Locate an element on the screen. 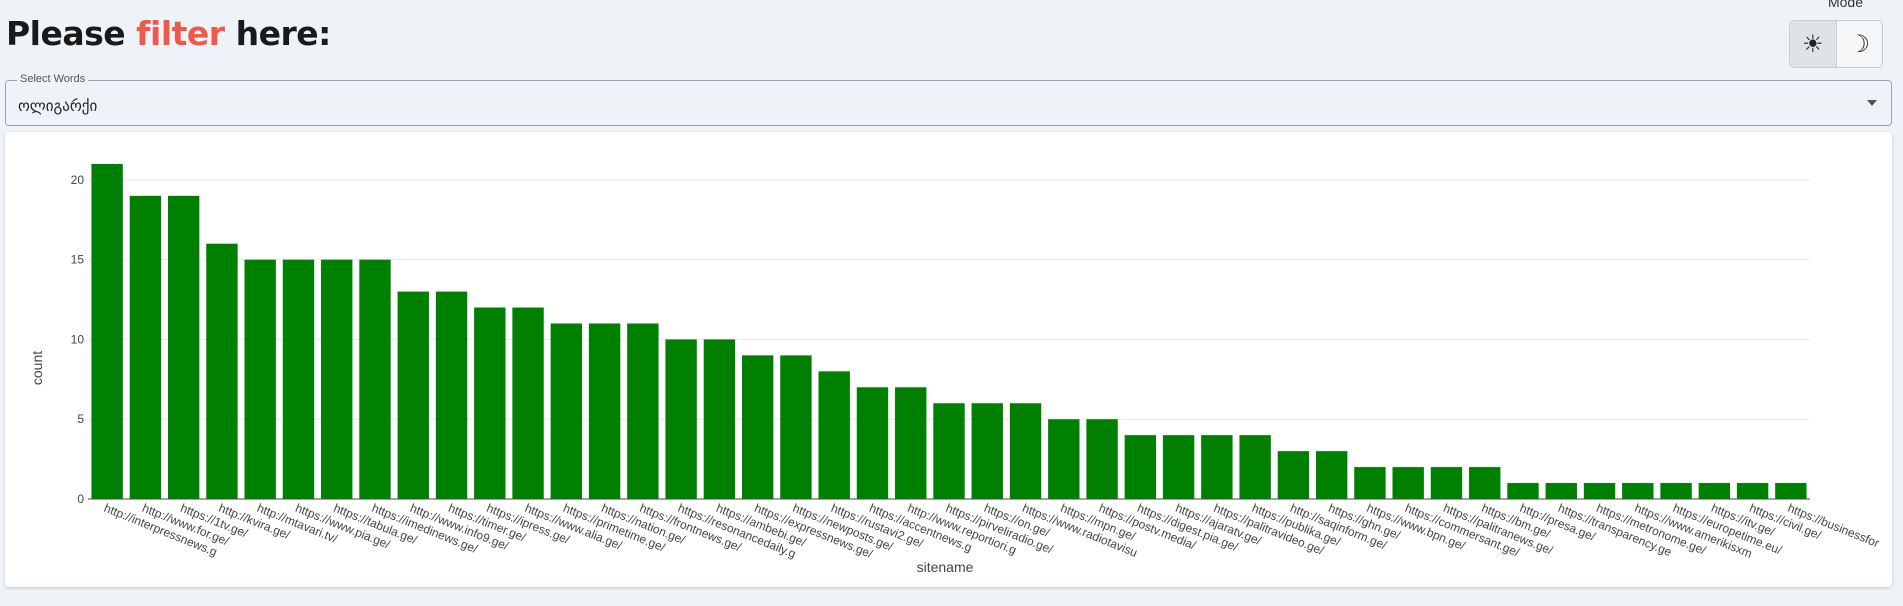  sun-icon: ☀ is located at coordinates (1812, 44).